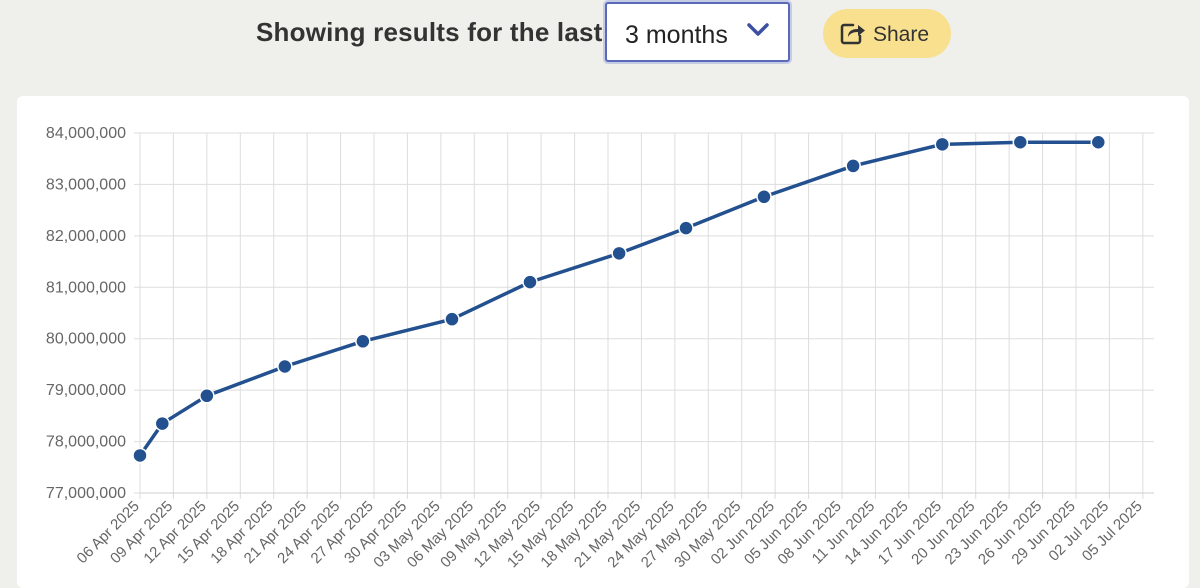 The width and height of the screenshot is (1200, 588). What do you see at coordinates (86, 442) in the screenshot?
I see `y-tick-label: 78,000,000` at bounding box center [86, 442].